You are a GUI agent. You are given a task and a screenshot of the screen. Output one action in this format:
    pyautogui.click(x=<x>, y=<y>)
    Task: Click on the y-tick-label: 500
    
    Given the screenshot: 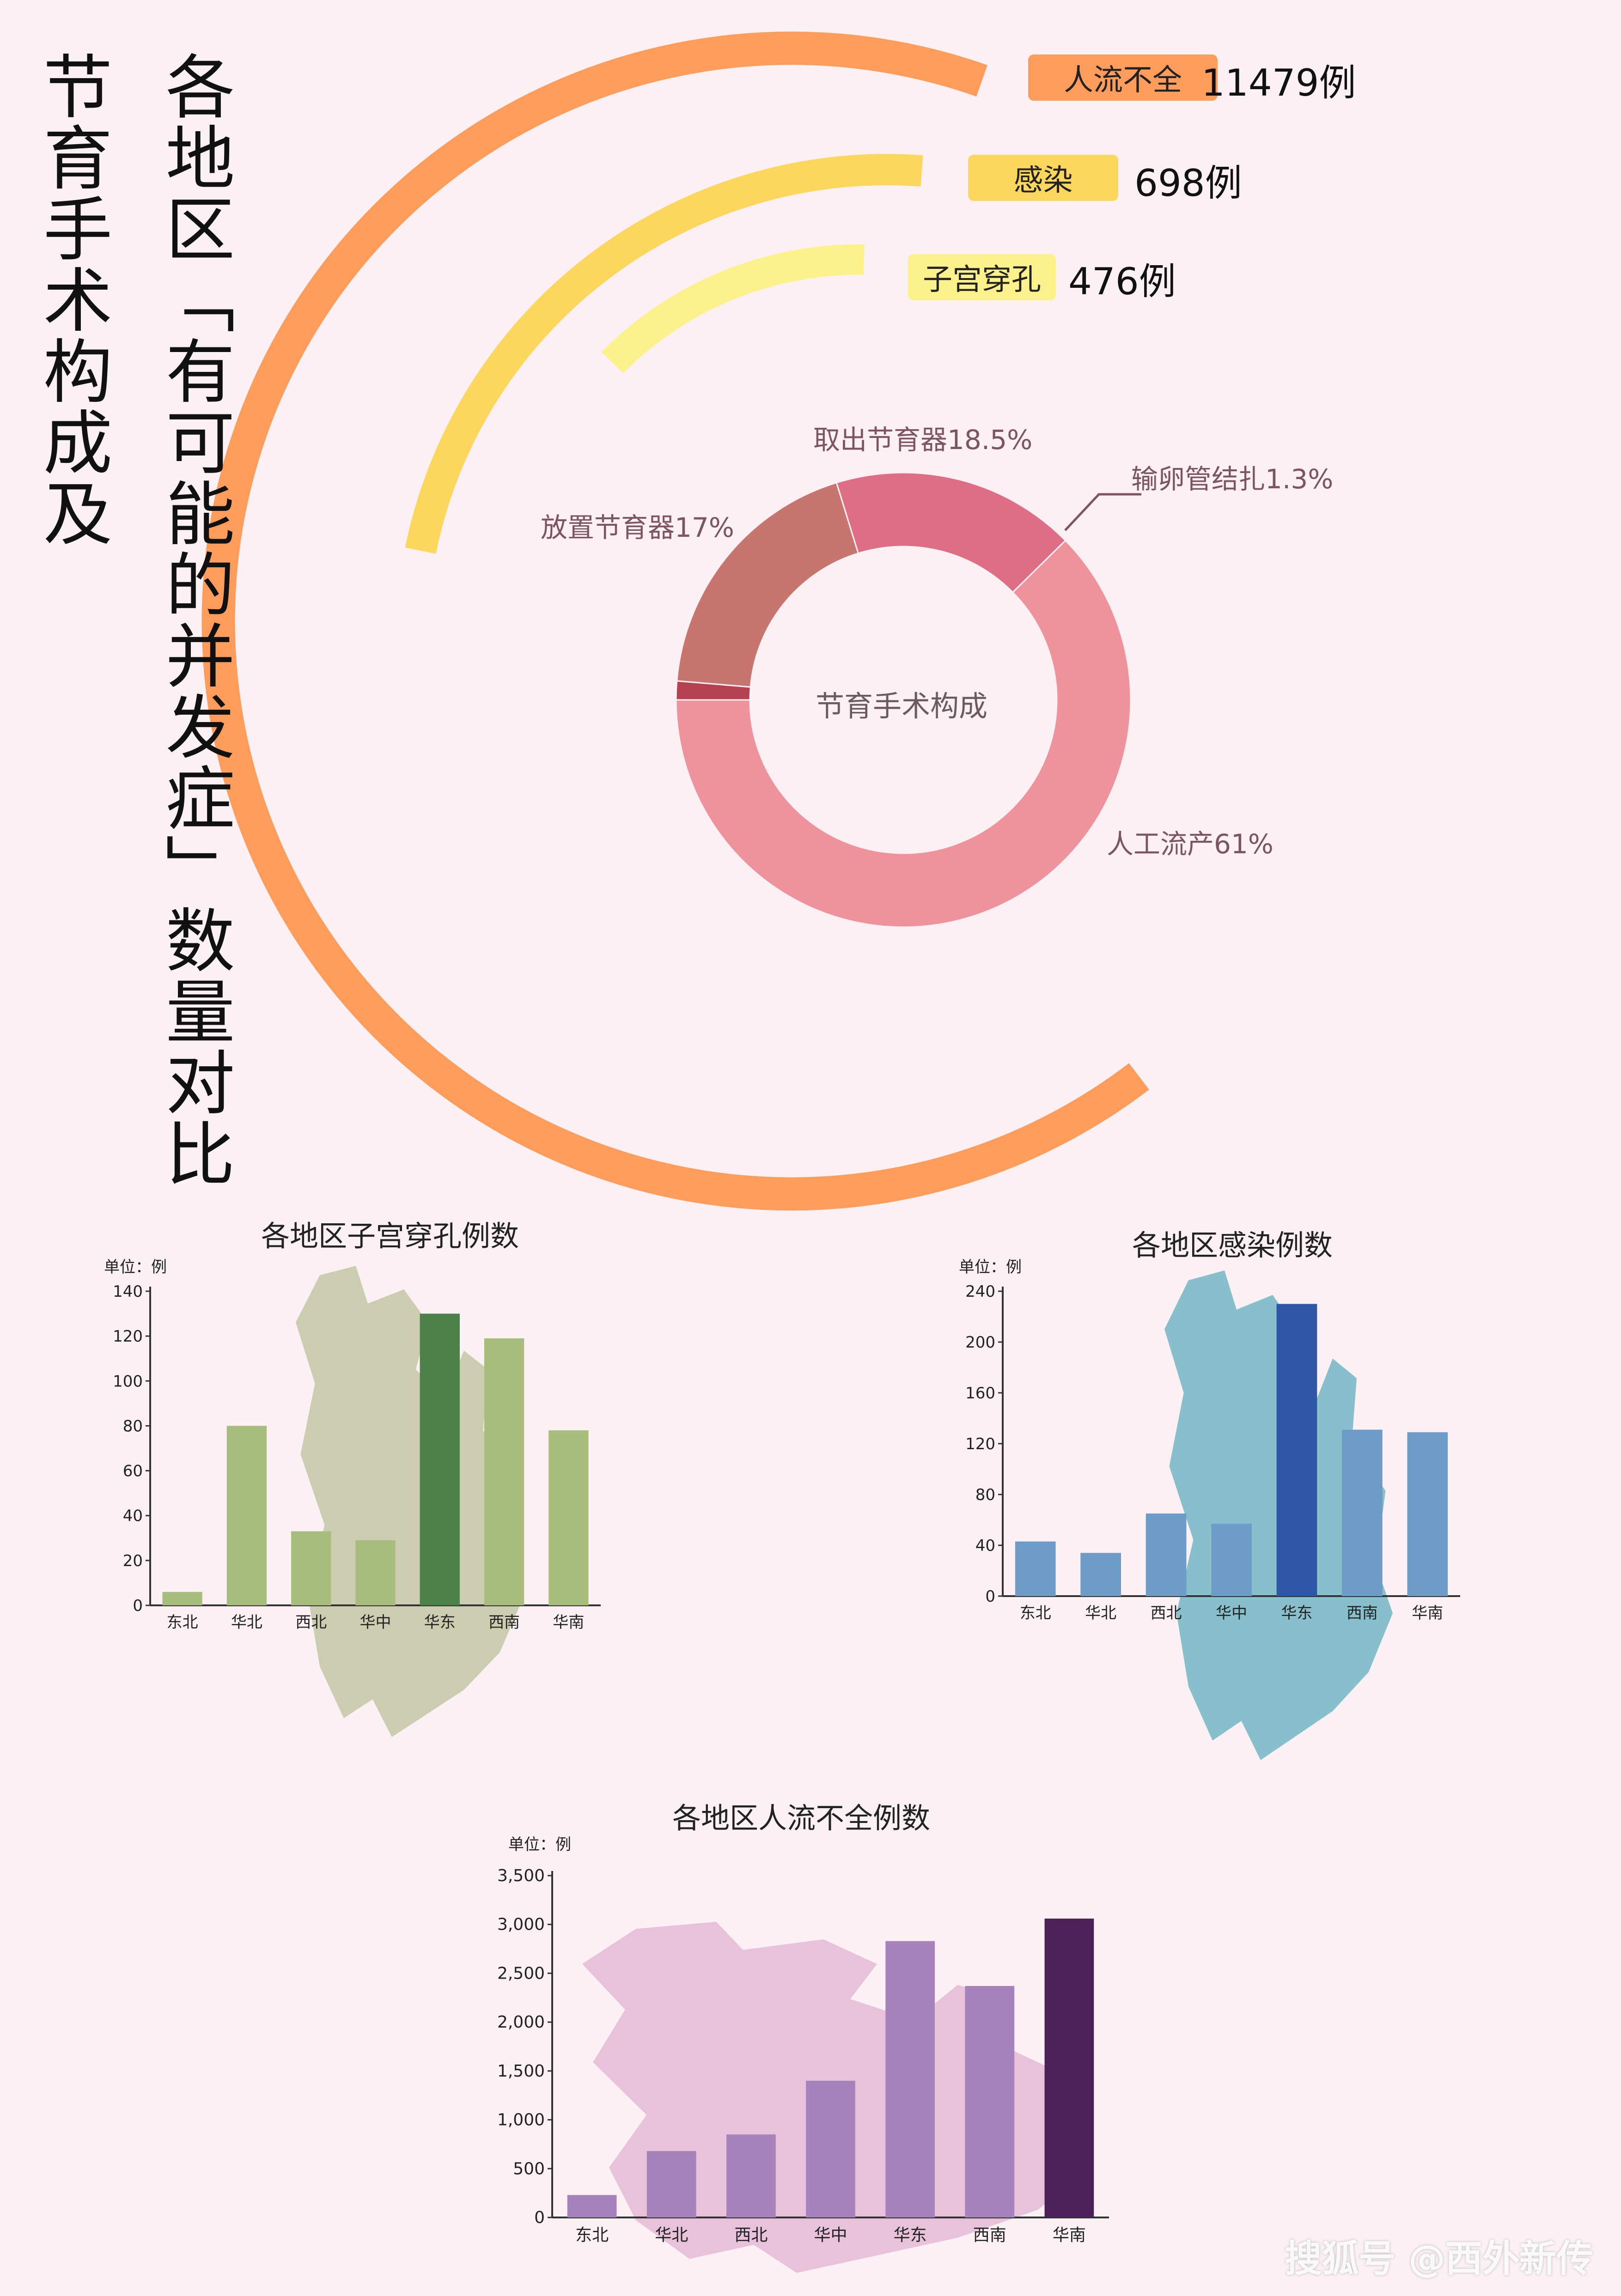 What is the action you would take?
    pyautogui.click(x=529, y=2168)
    